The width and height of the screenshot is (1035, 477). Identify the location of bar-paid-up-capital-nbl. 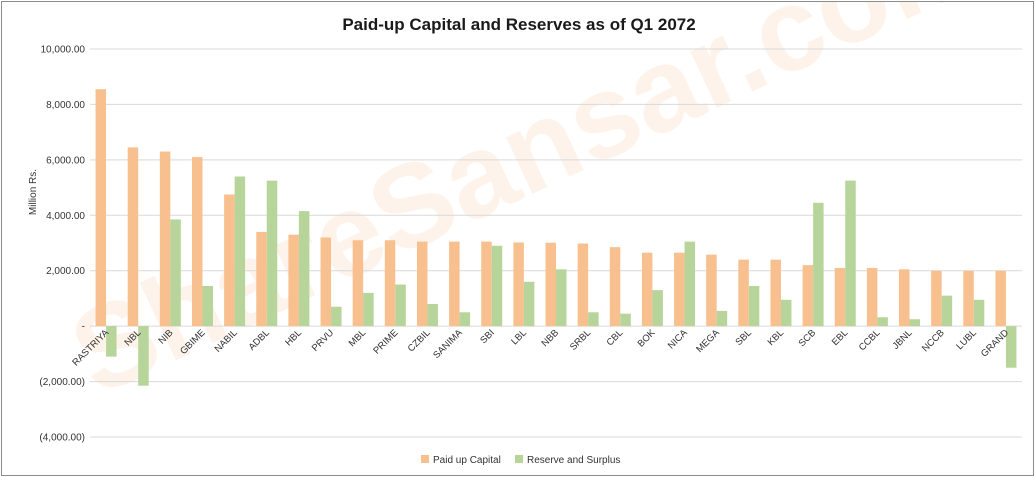
(133, 237).